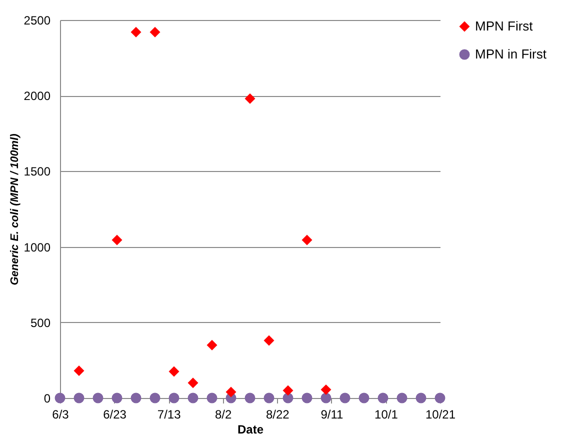 The width and height of the screenshot is (586, 438). I want to click on x-tick-label: 9/11, so click(332, 415).